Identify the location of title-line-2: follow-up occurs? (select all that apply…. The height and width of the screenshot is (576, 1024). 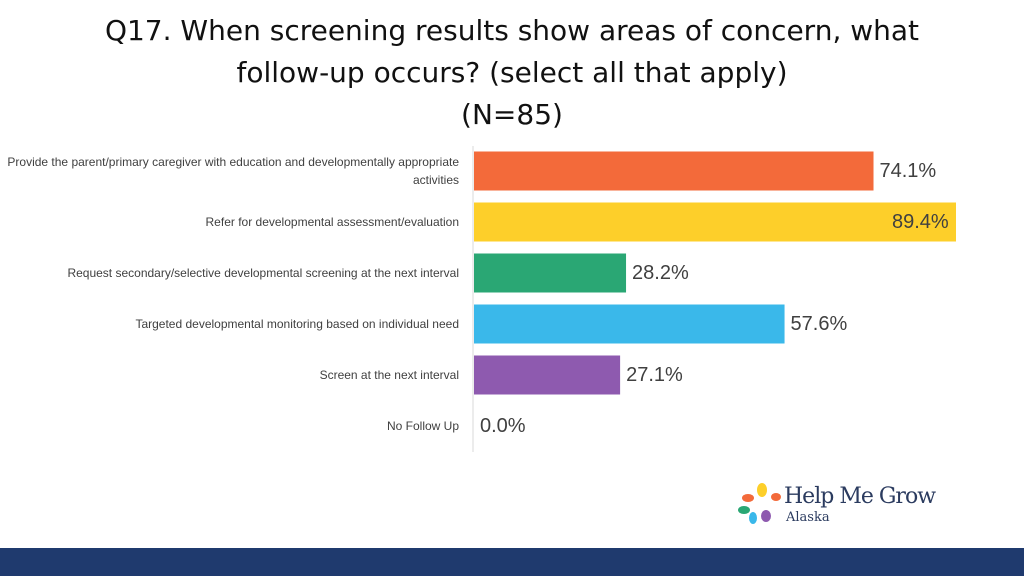
(512, 72).